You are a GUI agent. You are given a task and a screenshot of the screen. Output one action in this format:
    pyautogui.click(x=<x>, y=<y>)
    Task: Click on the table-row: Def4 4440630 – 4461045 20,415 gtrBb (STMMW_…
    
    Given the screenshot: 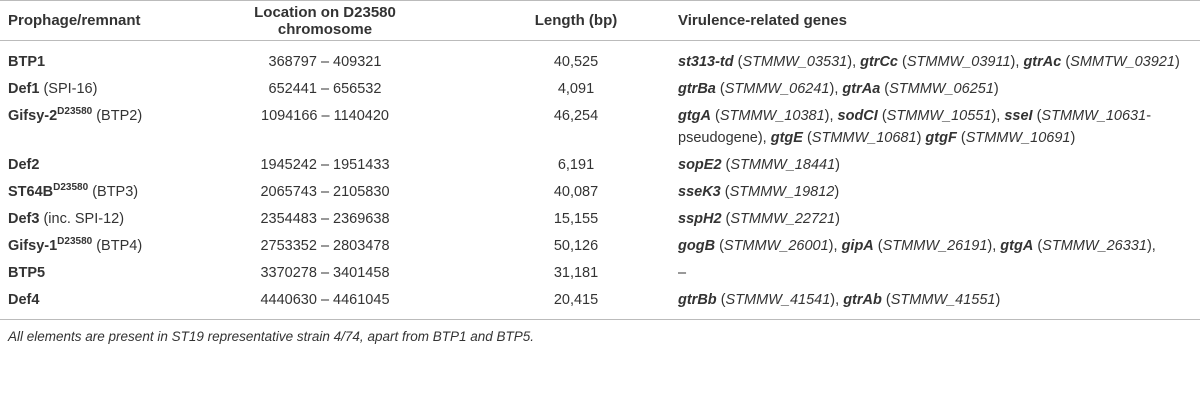 What is the action you would take?
    pyautogui.click(x=600, y=303)
    